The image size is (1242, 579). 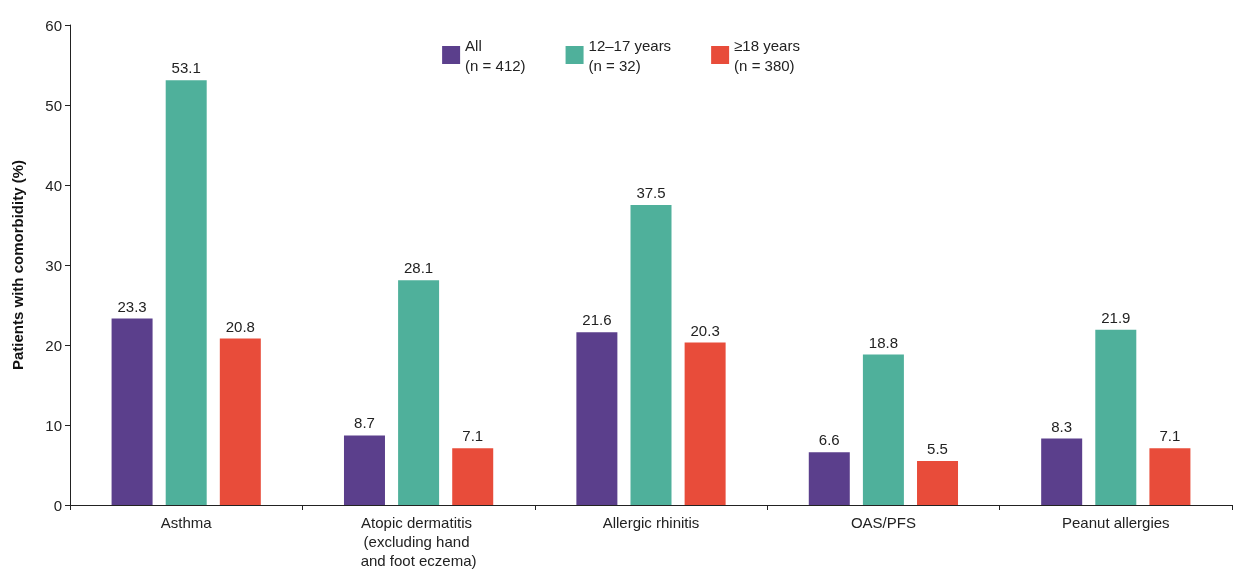 What do you see at coordinates (53, 105) in the screenshot?
I see `y-tick-label: 50` at bounding box center [53, 105].